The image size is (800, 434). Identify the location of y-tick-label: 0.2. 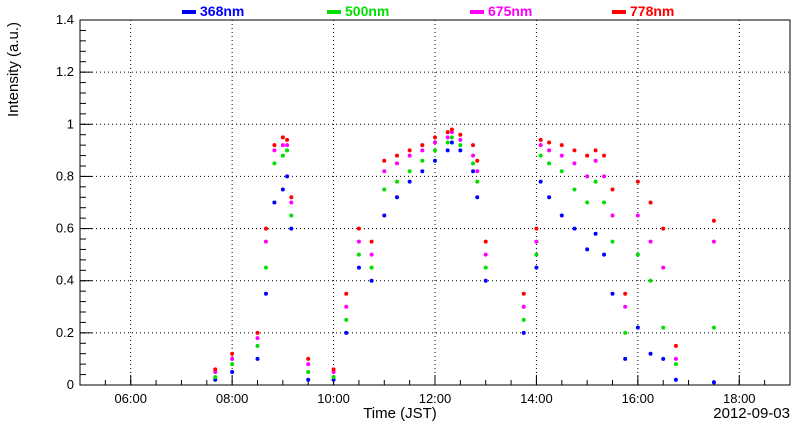
(65, 332).